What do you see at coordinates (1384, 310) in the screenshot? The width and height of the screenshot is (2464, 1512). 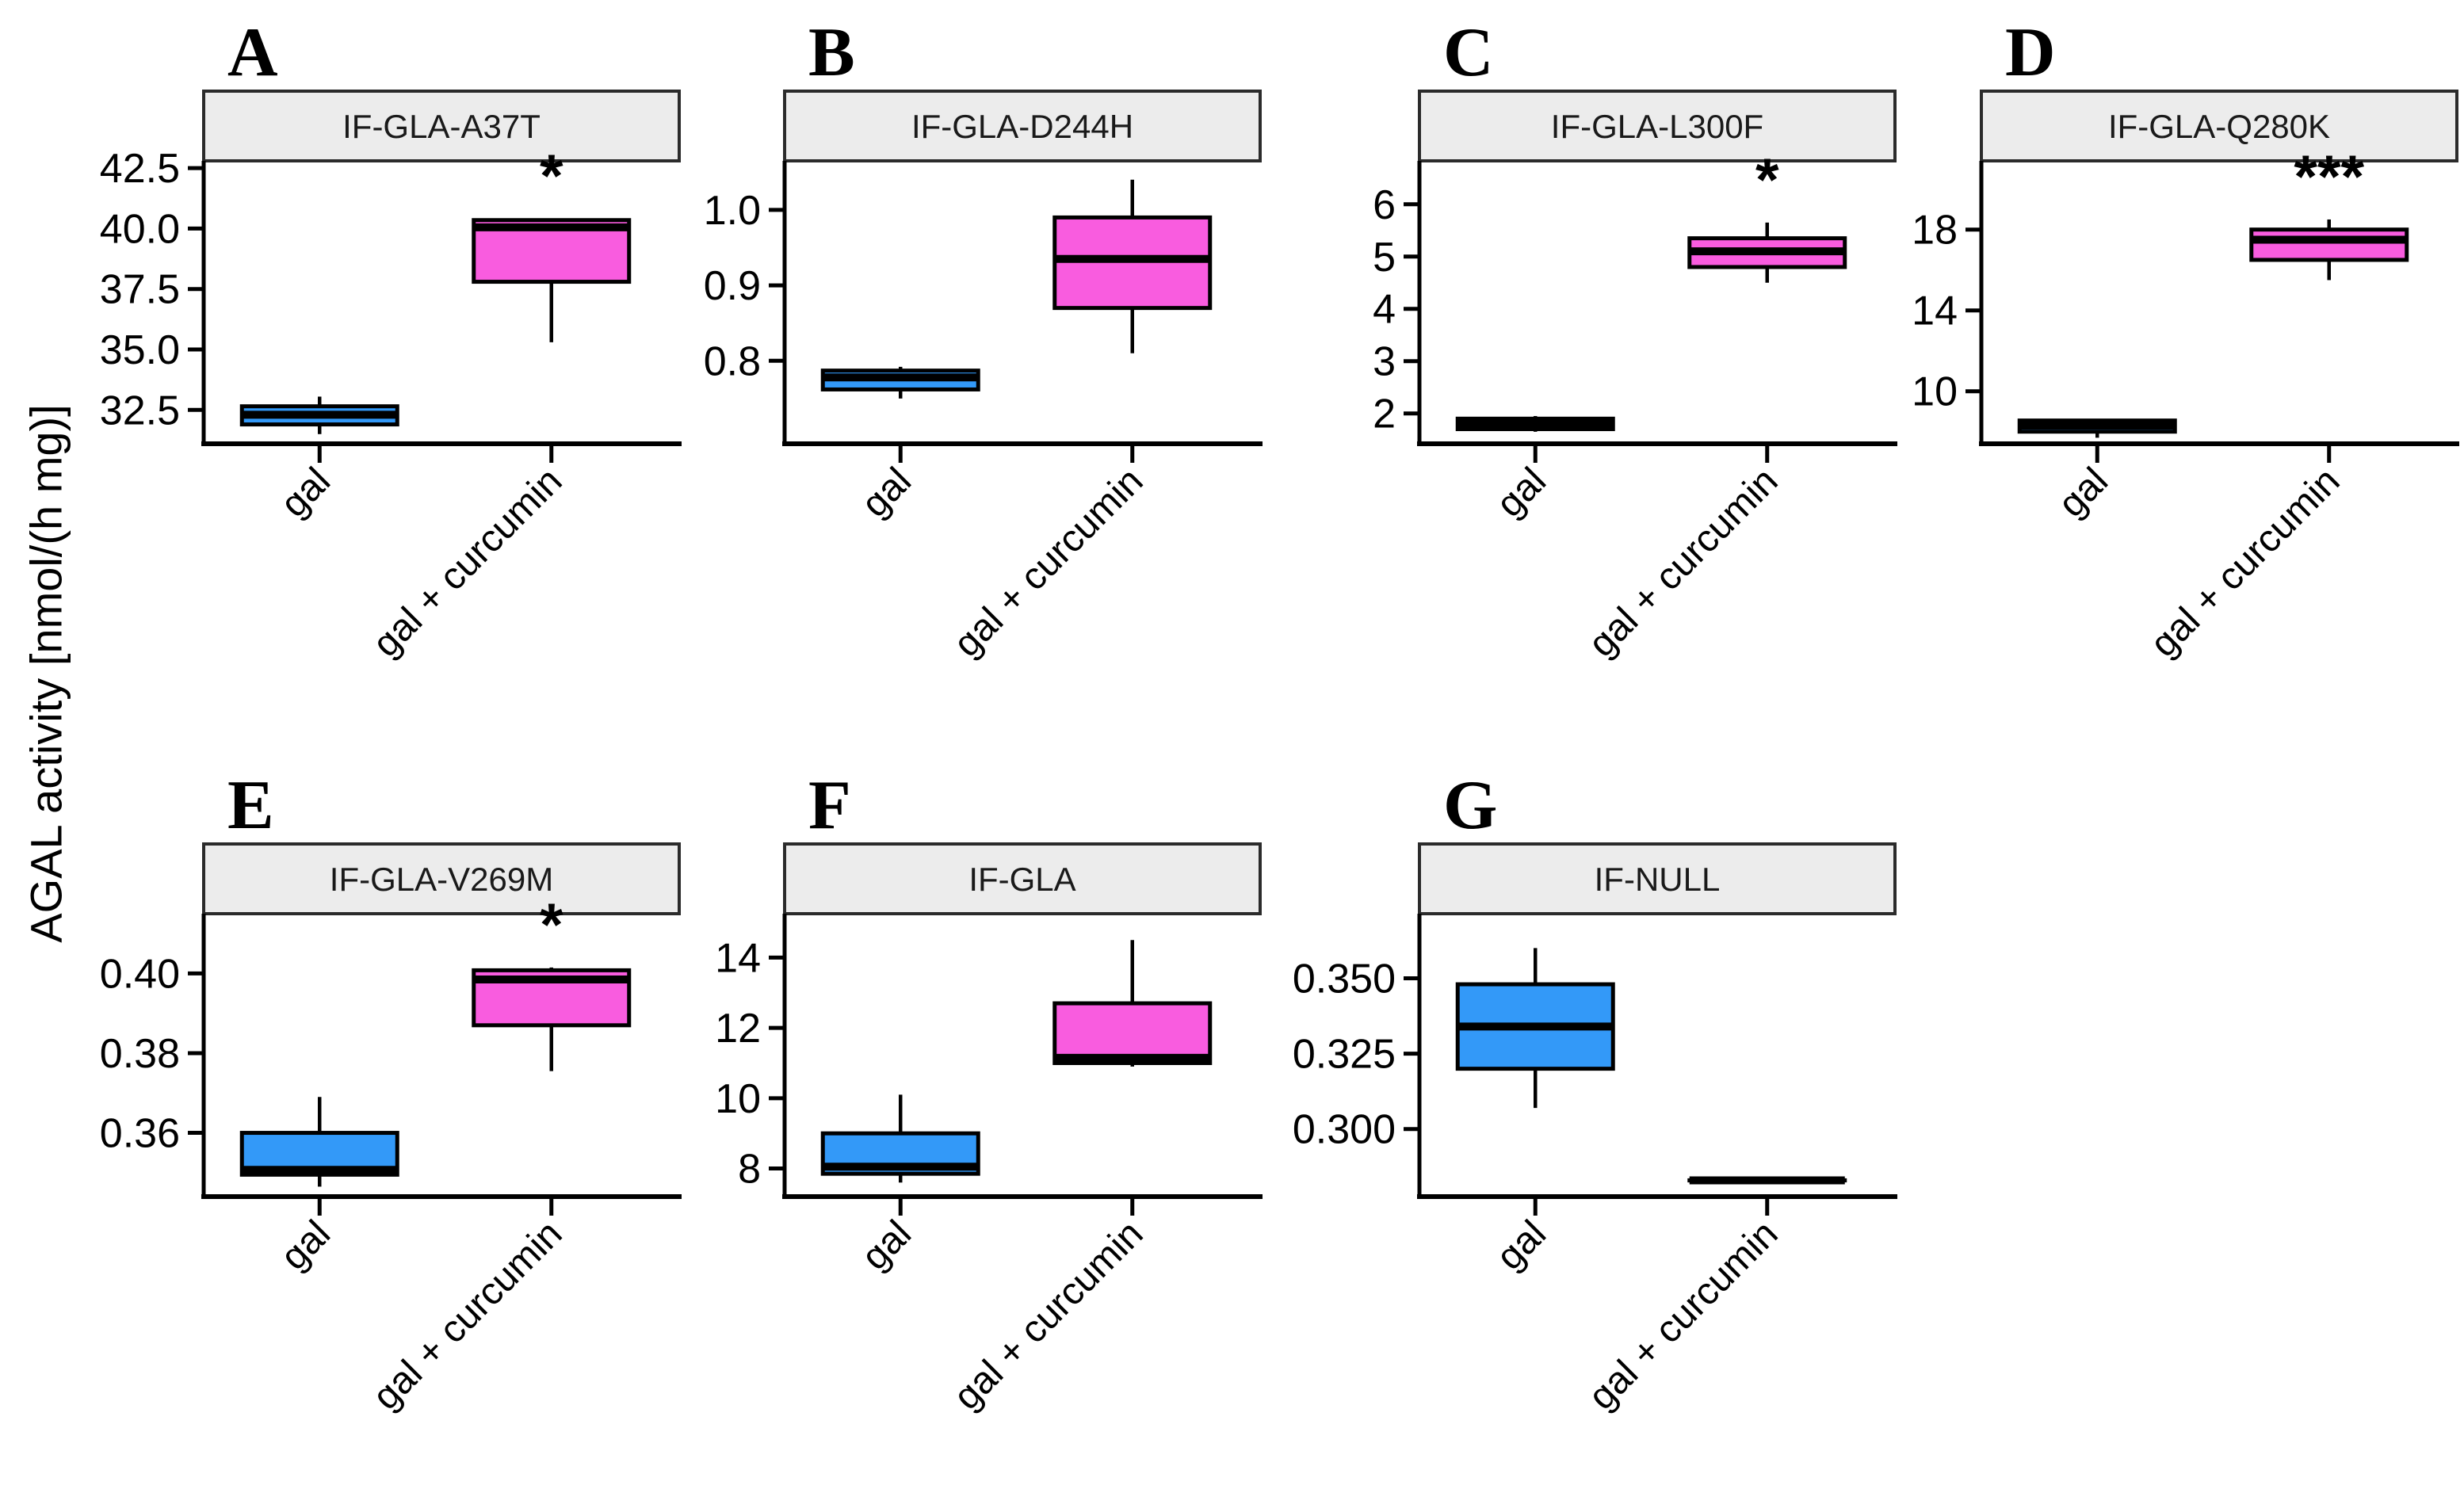 I see `y-tick-label: 4` at bounding box center [1384, 310].